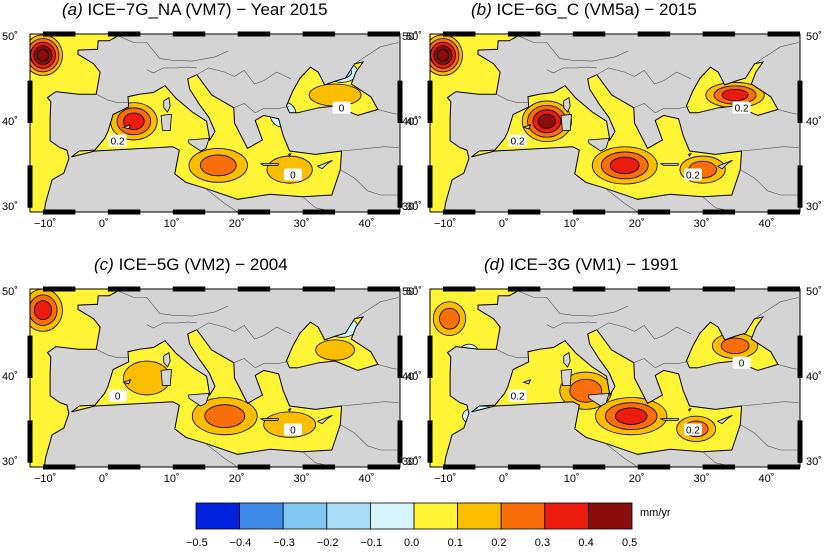  I want to click on colorbar-tick-label: 0.2, so click(499, 543).